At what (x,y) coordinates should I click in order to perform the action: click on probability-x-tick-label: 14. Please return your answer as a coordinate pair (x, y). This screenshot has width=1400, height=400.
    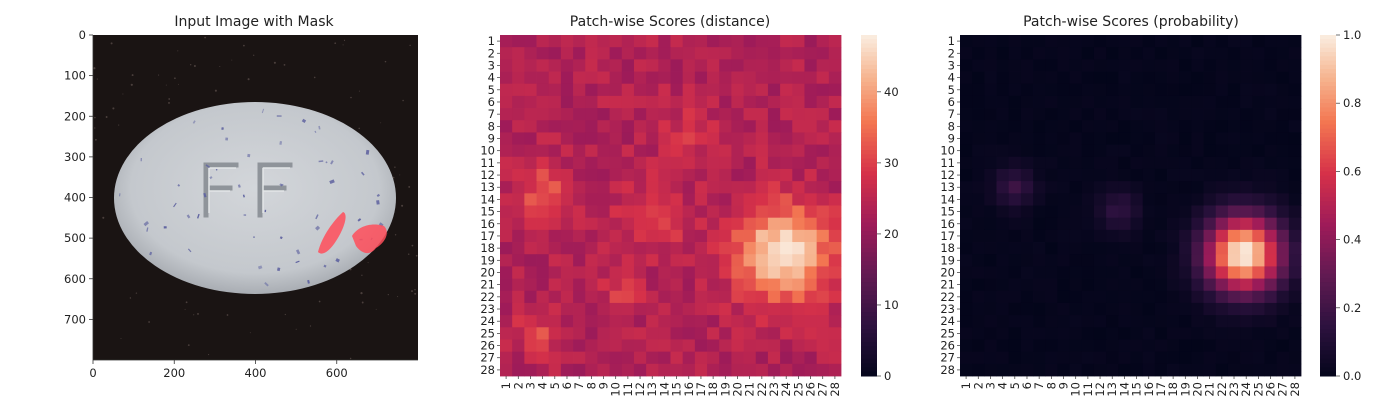
    Looking at the image, I should click on (1124, 389).